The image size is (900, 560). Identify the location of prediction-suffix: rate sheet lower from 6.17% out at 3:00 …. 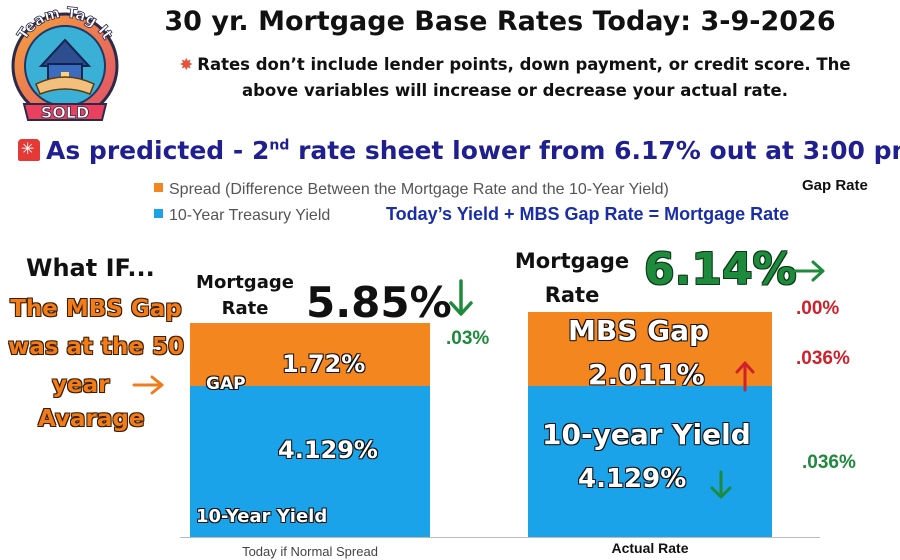
(594, 150).